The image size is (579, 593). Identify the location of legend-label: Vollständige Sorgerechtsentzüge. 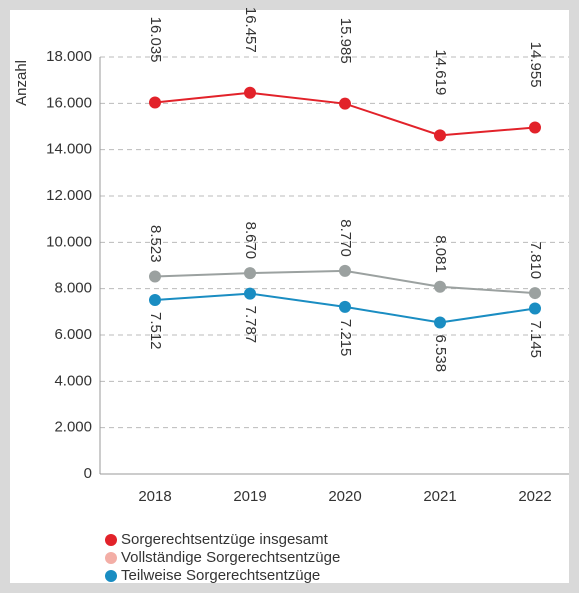
(230, 557).